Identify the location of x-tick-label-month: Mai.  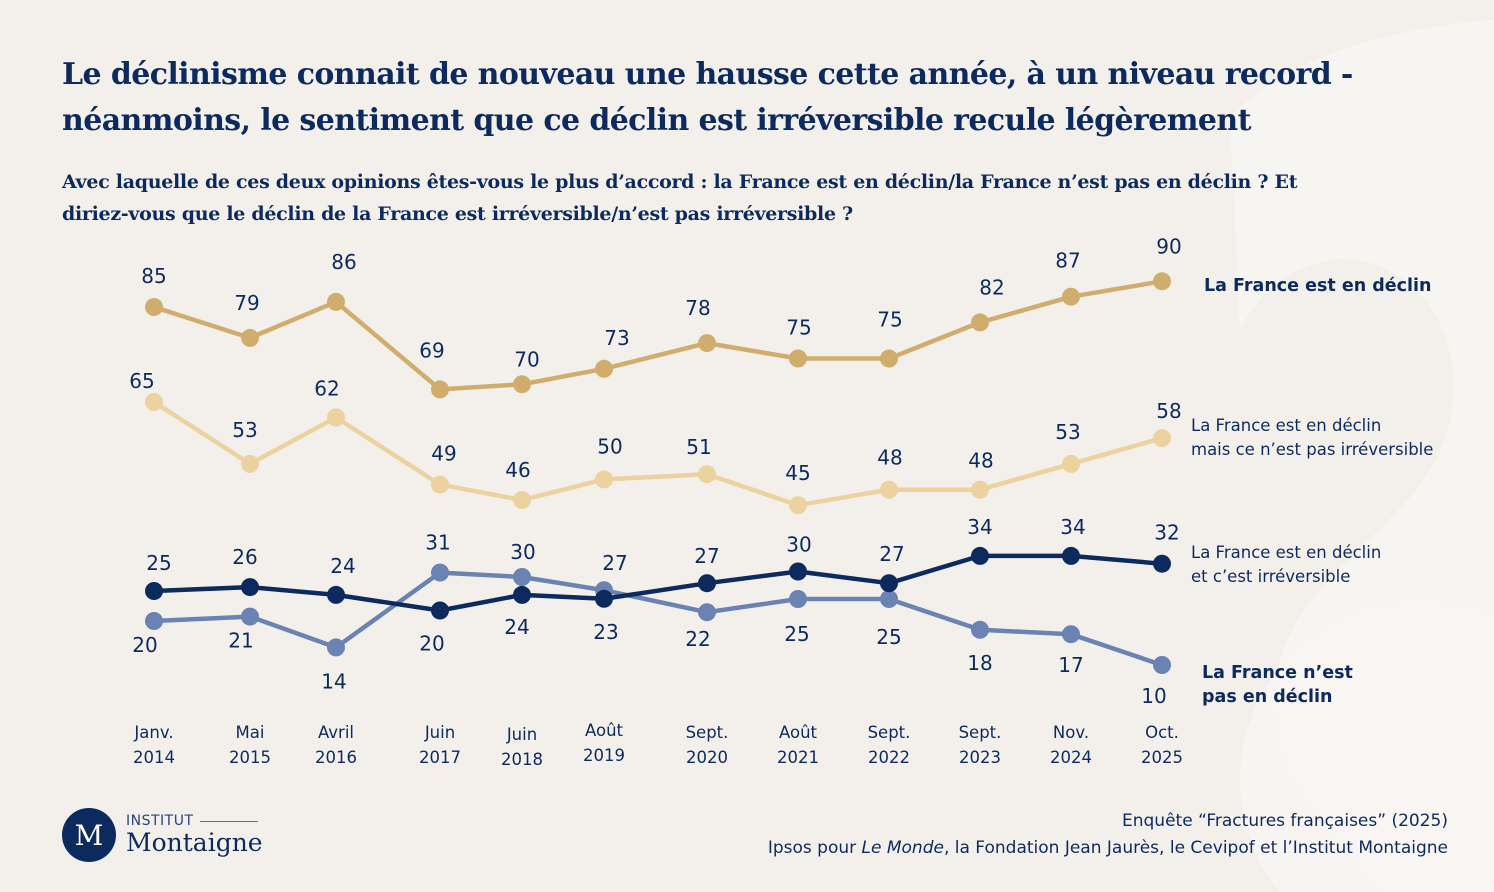
(250, 732).